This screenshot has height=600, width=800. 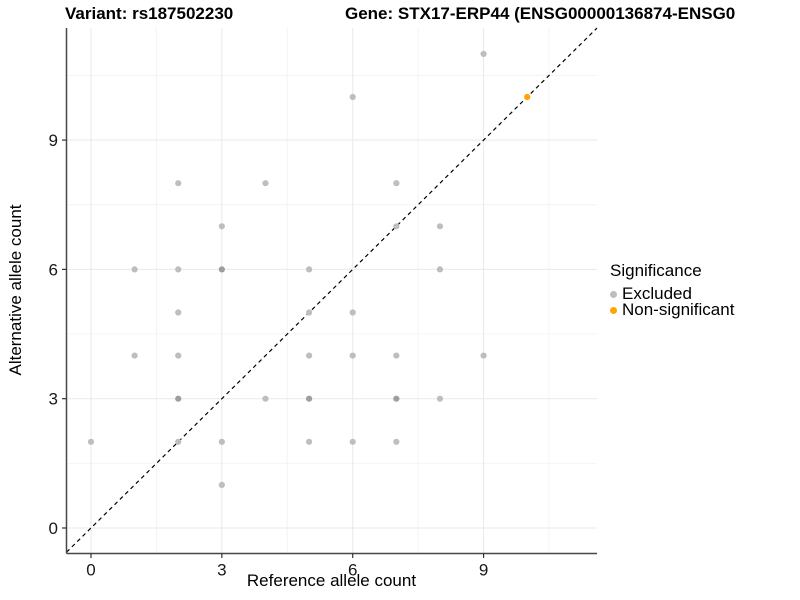 What do you see at coordinates (90, 570) in the screenshot?
I see `x-tick-label: 0` at bounding box center [90, 570].